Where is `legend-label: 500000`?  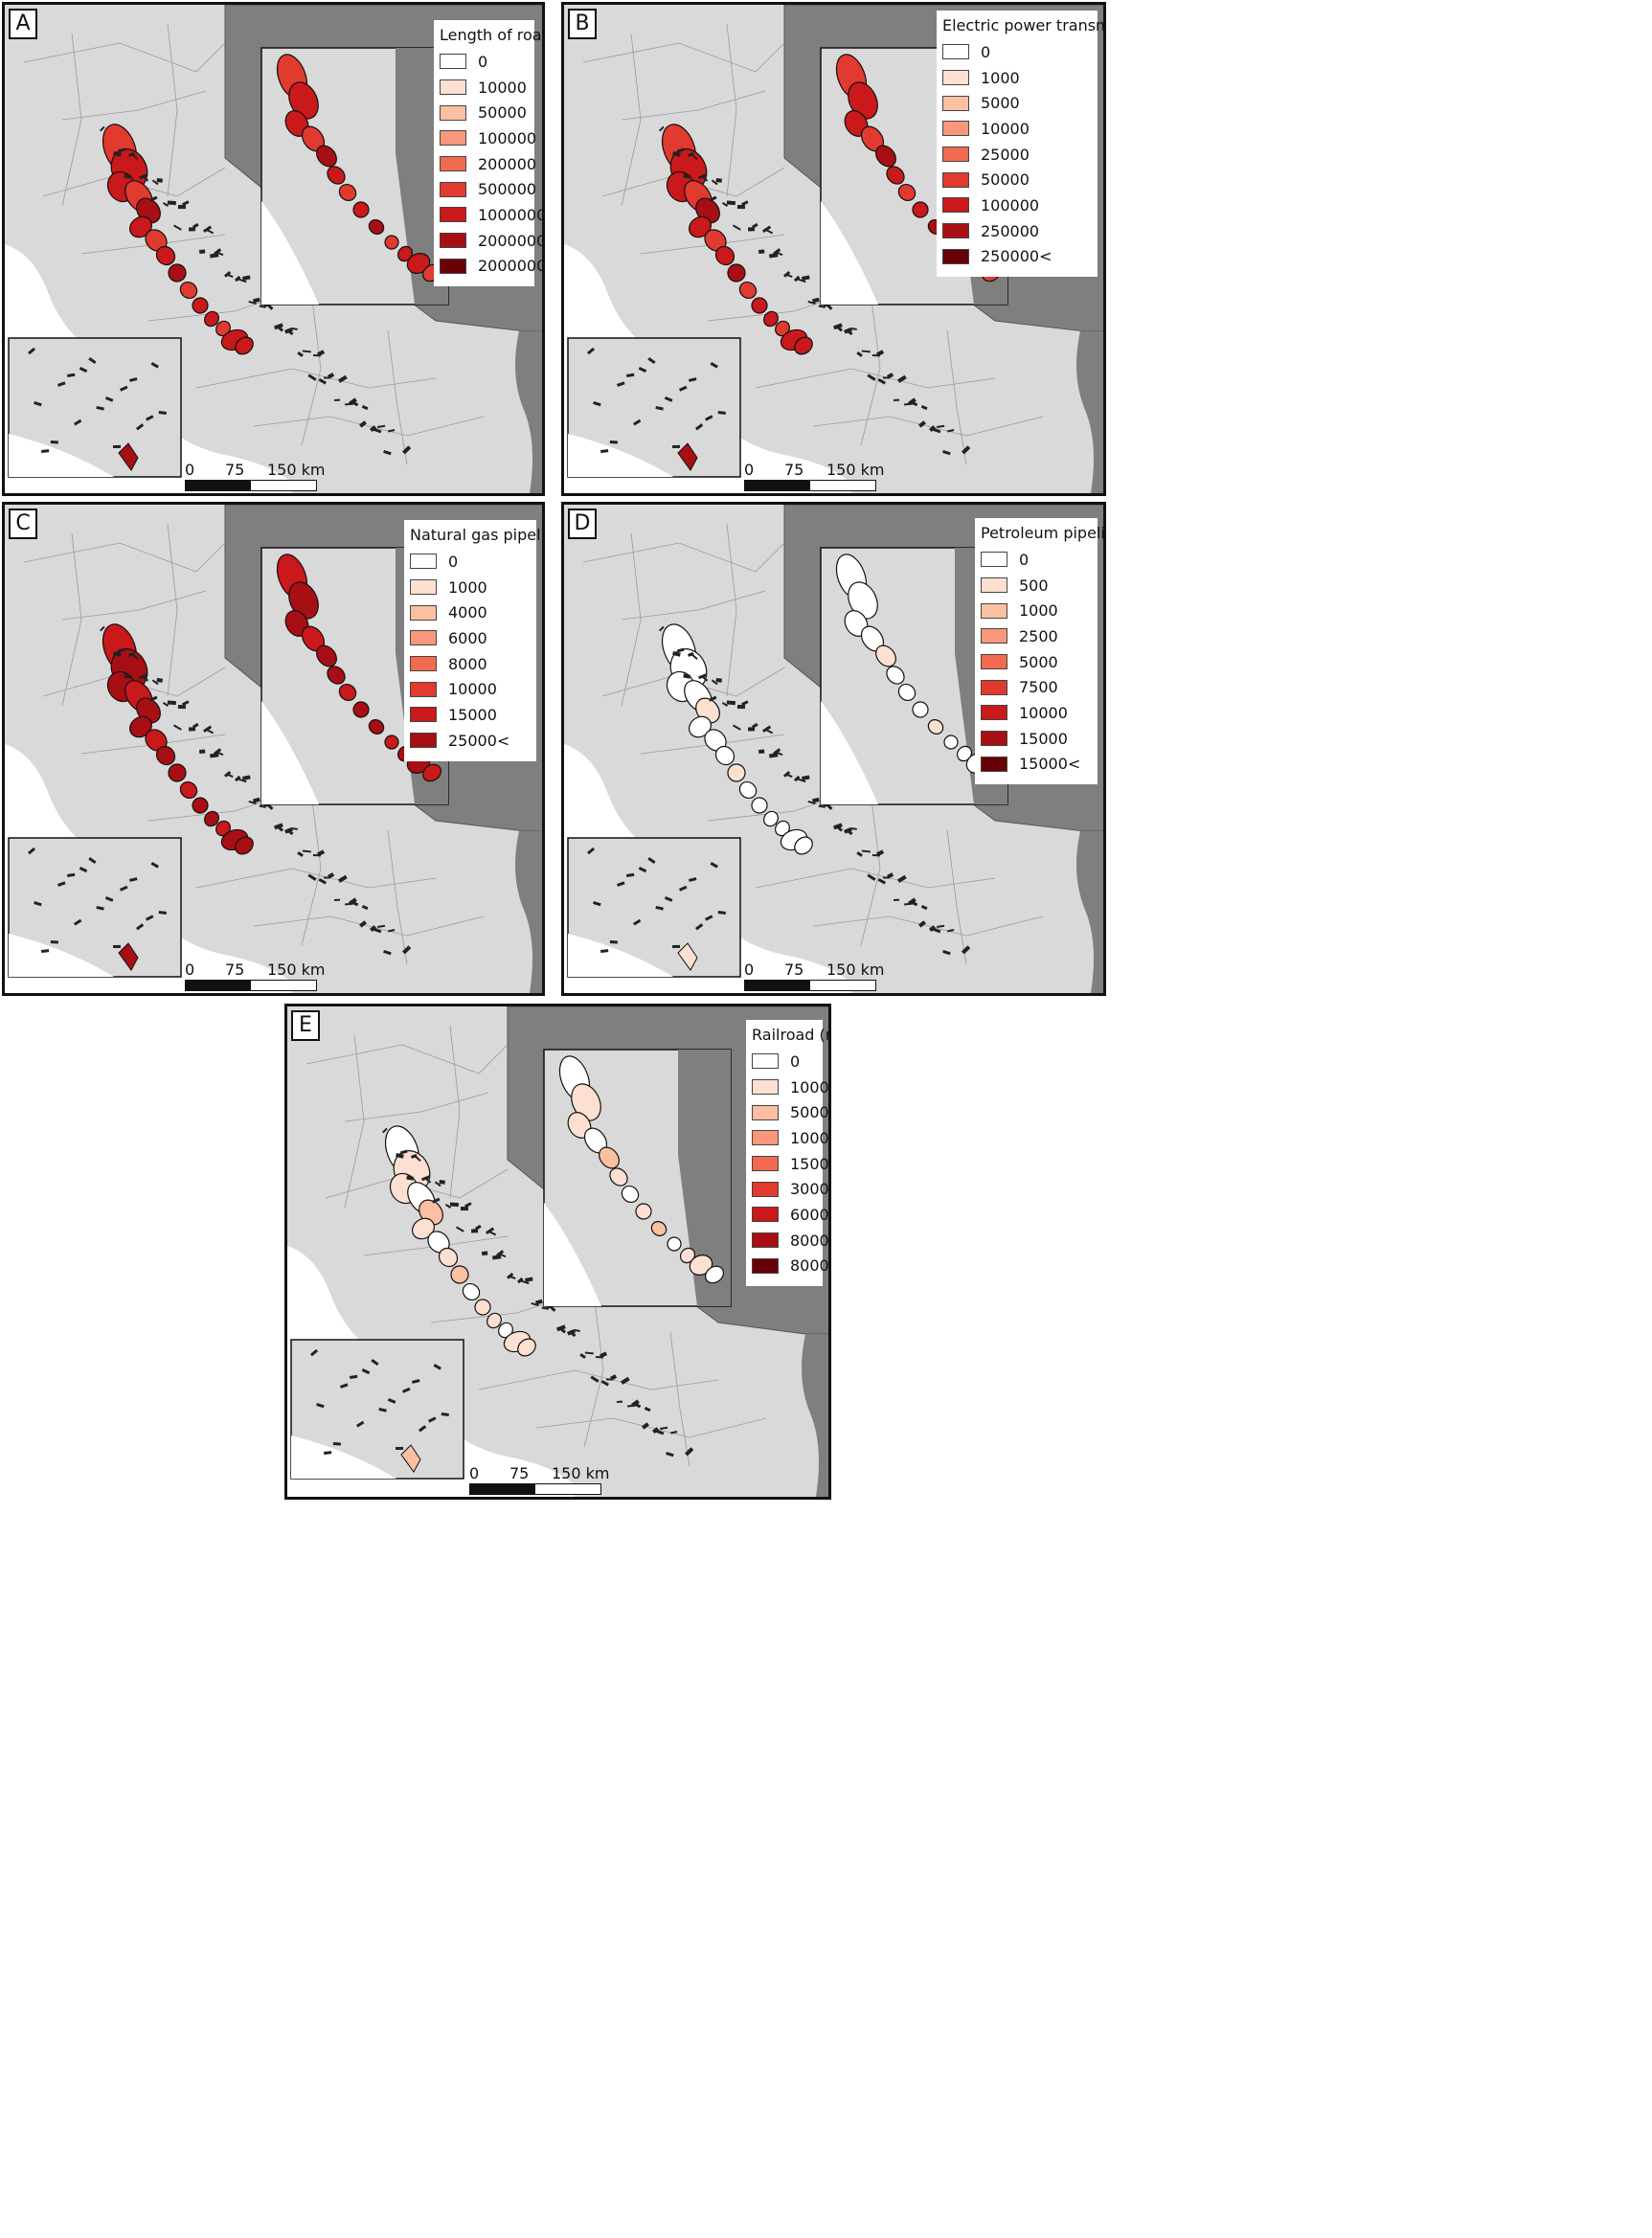 legend-label: 500000 is located at coordinates (507, 189).